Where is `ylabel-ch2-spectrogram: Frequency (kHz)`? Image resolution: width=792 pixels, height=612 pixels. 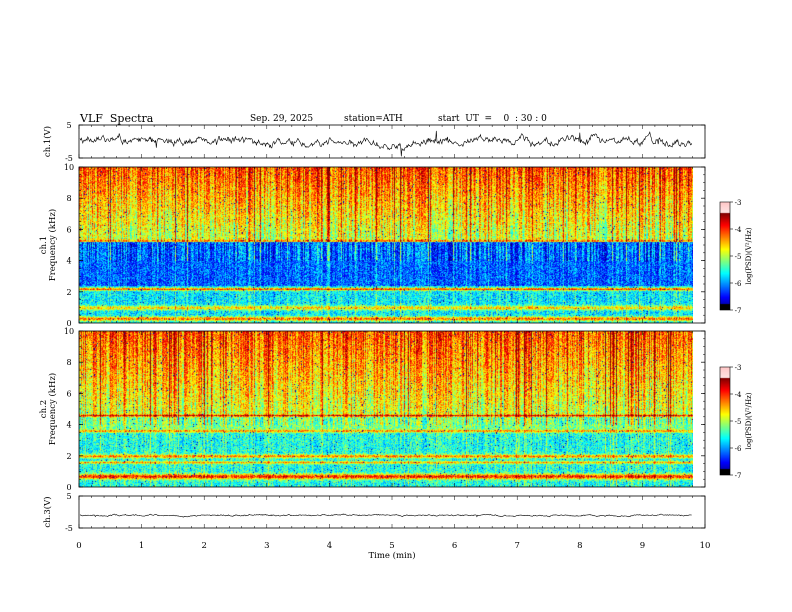 ylabel-ch2-spectrogram: Frequency (kHz) is located at coordinates (52, 409).